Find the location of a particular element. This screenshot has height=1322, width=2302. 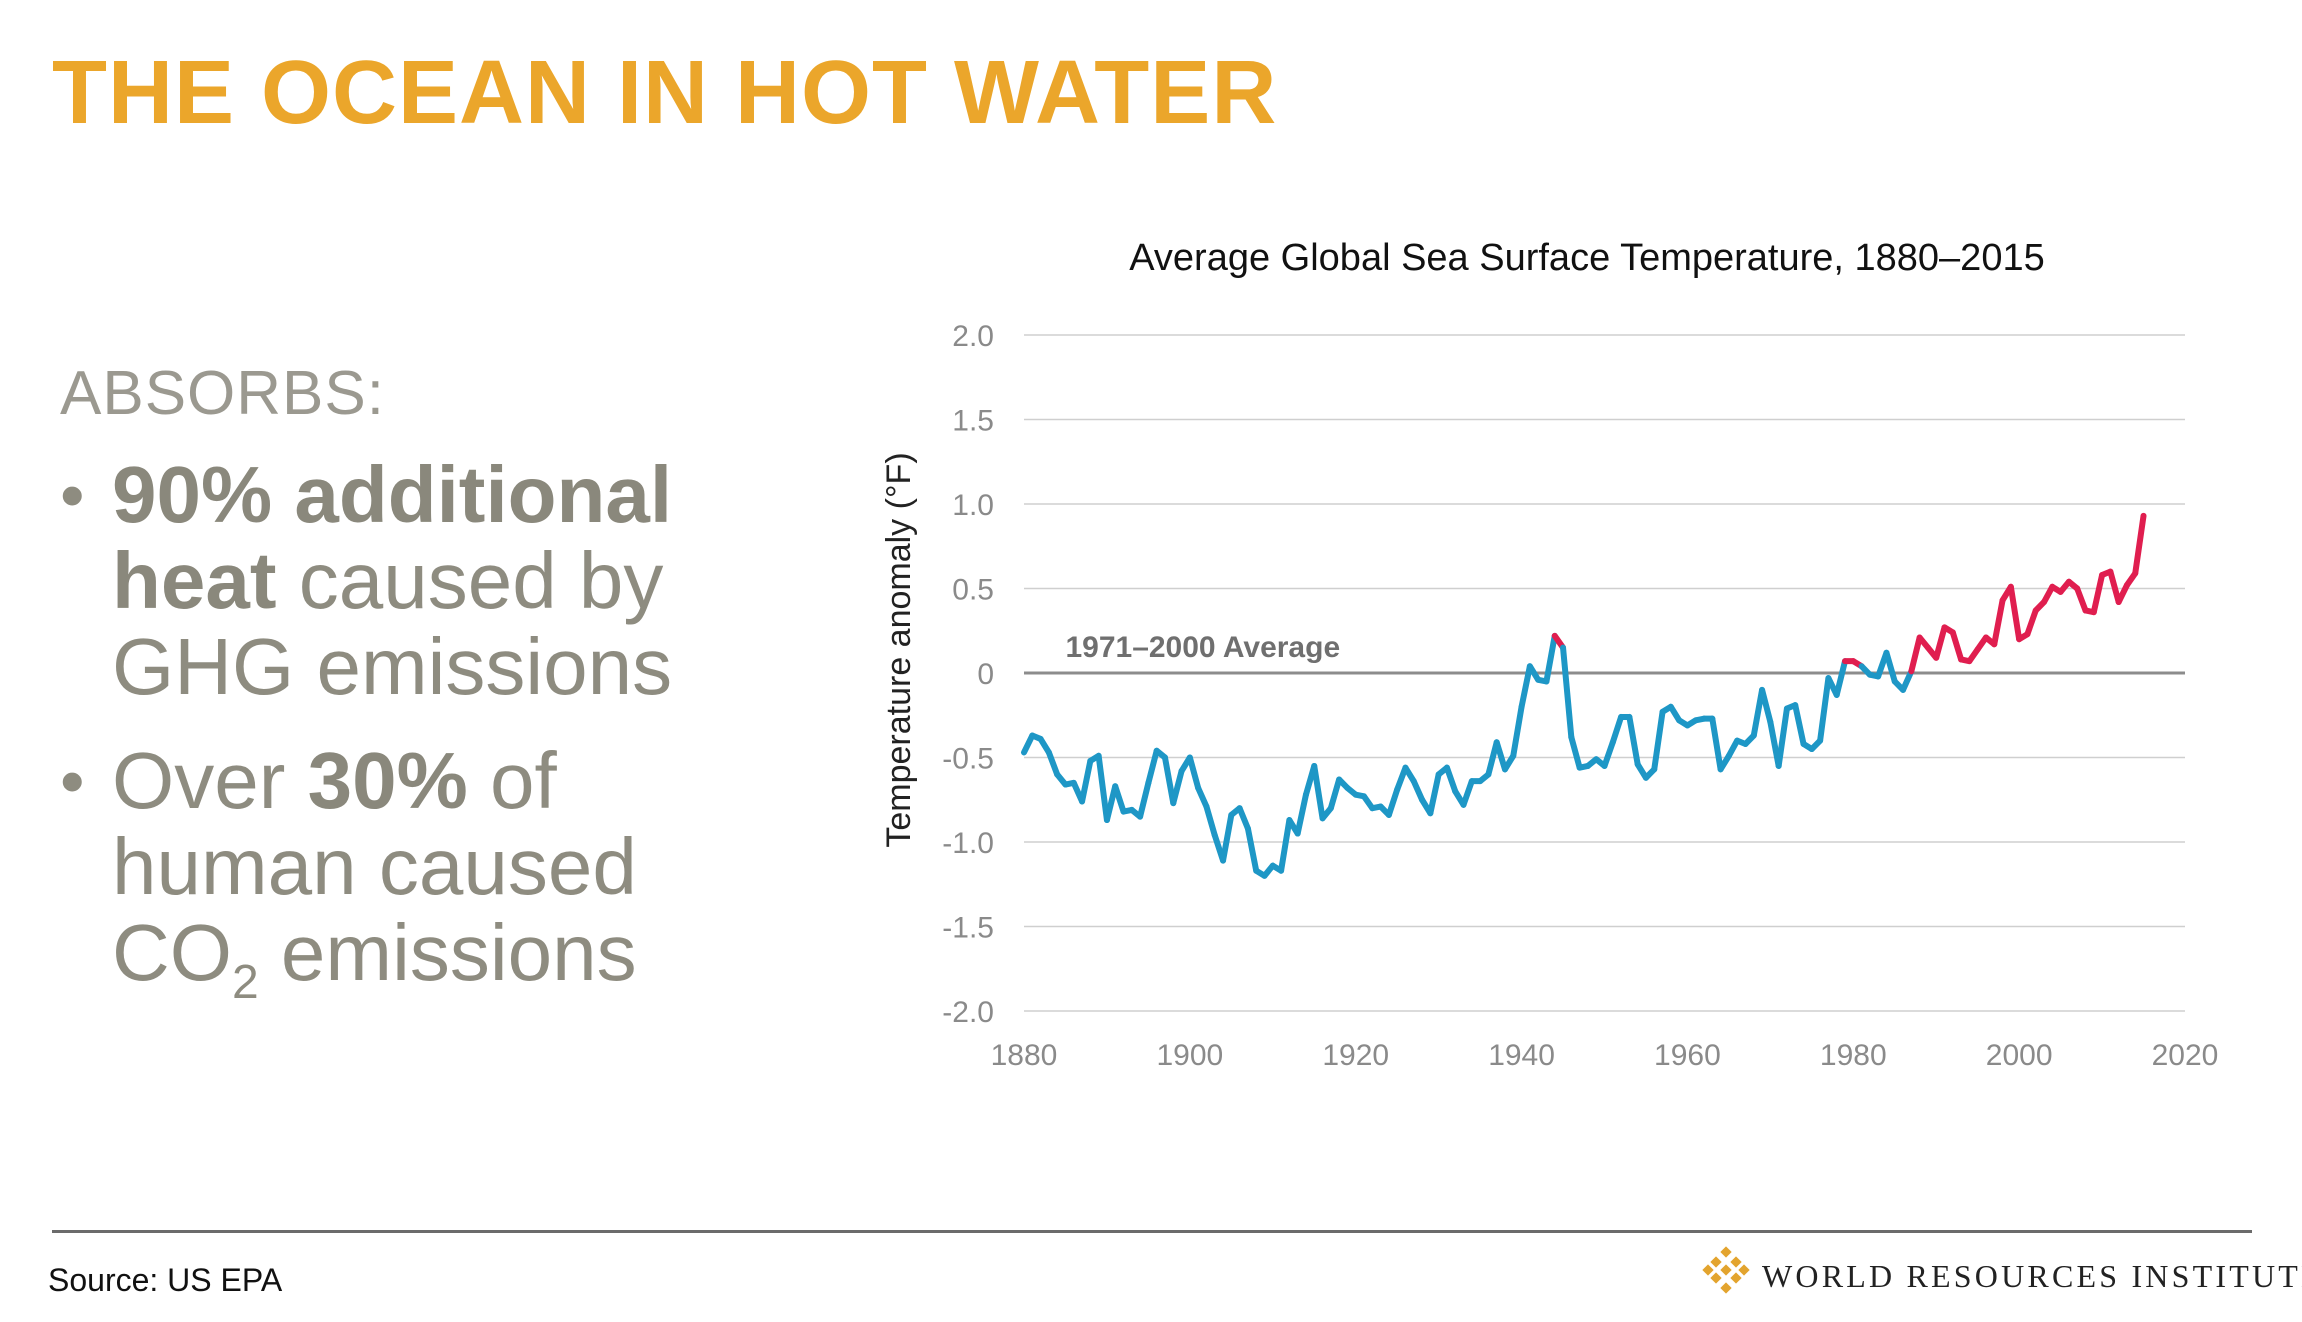

bullet-co2-post: emissions is located at coordinates (447, 952).